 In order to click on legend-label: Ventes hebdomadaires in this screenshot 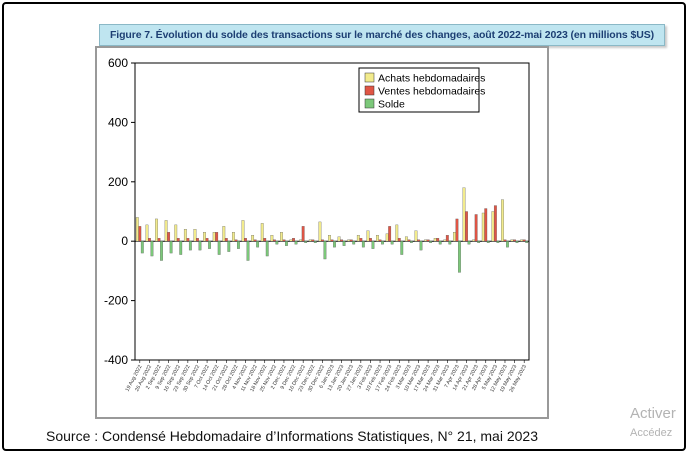, I will do `click(431, 92)`.